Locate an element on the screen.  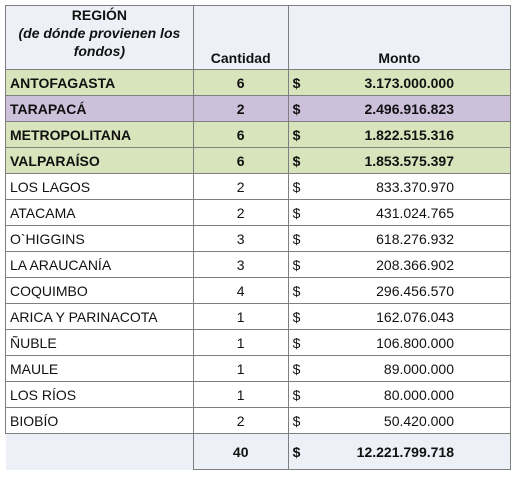
table-row: O`HIGGINS 3 $618.276.932 is located at coordinates (258, 238).